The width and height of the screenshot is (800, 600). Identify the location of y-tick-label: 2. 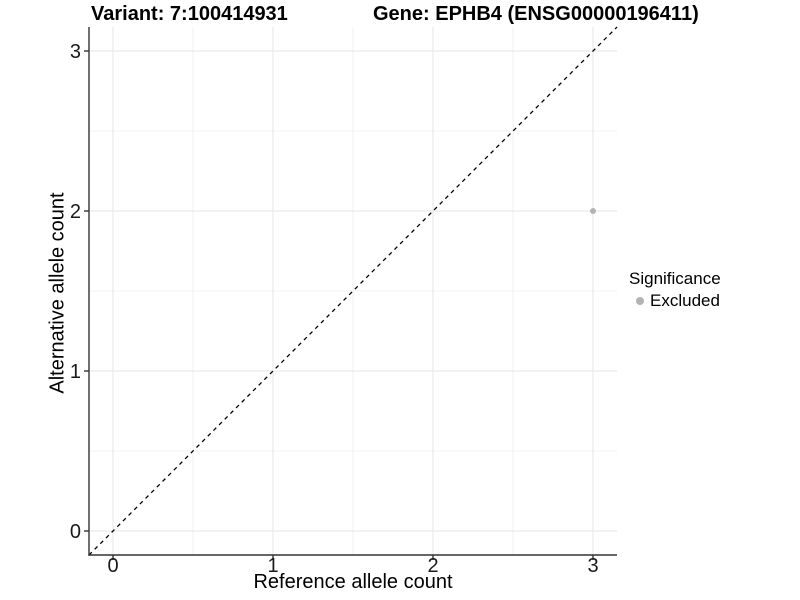
(75, 212).